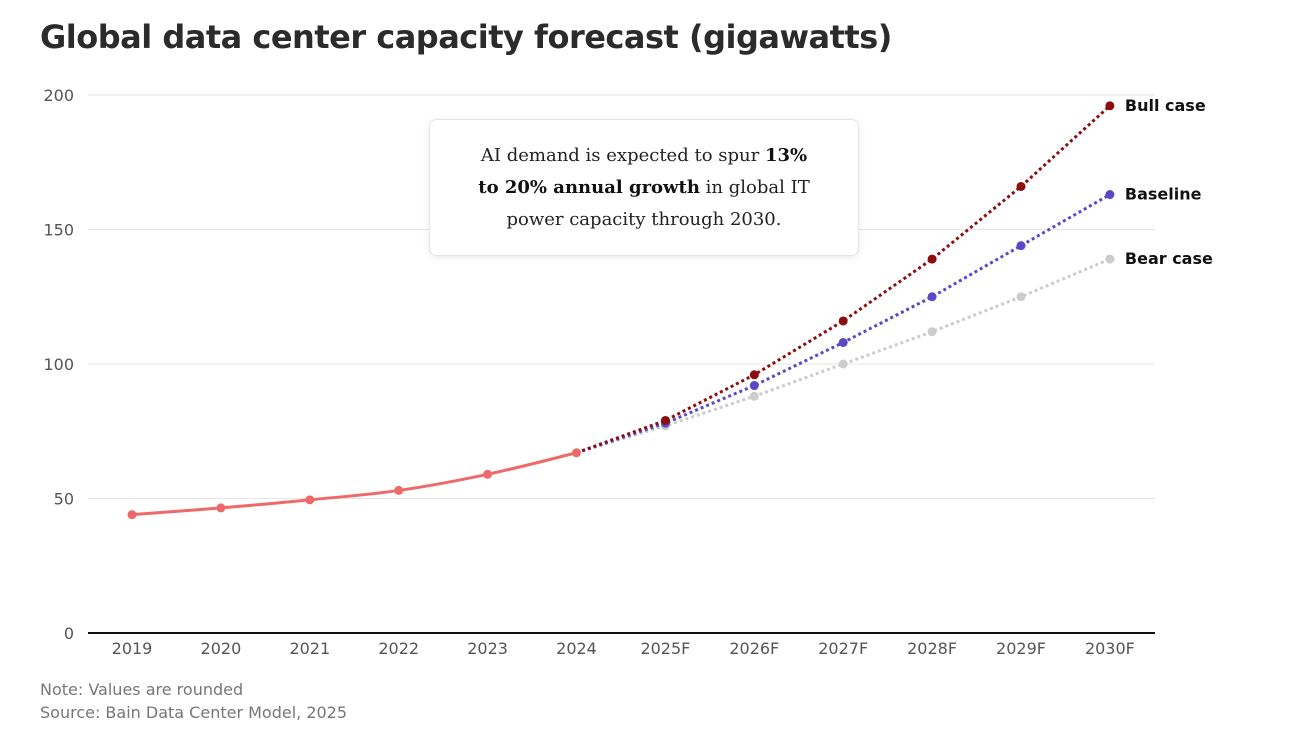  What do you see at coordinates (64, 499) in the screenshot?
I see `y-tick-label-50: 50` at bounding box center [64, 499].